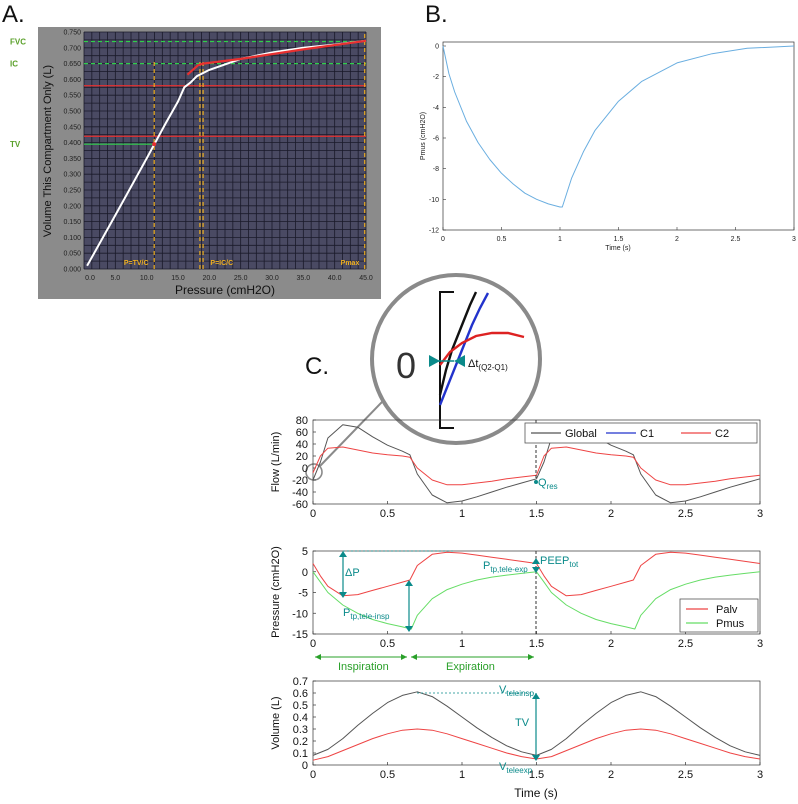 This screenshot has width=798, height=804. Describe the element at coordinates (72, 48) in the screenshot. I see `y-tick-label: 0.700` at that location.